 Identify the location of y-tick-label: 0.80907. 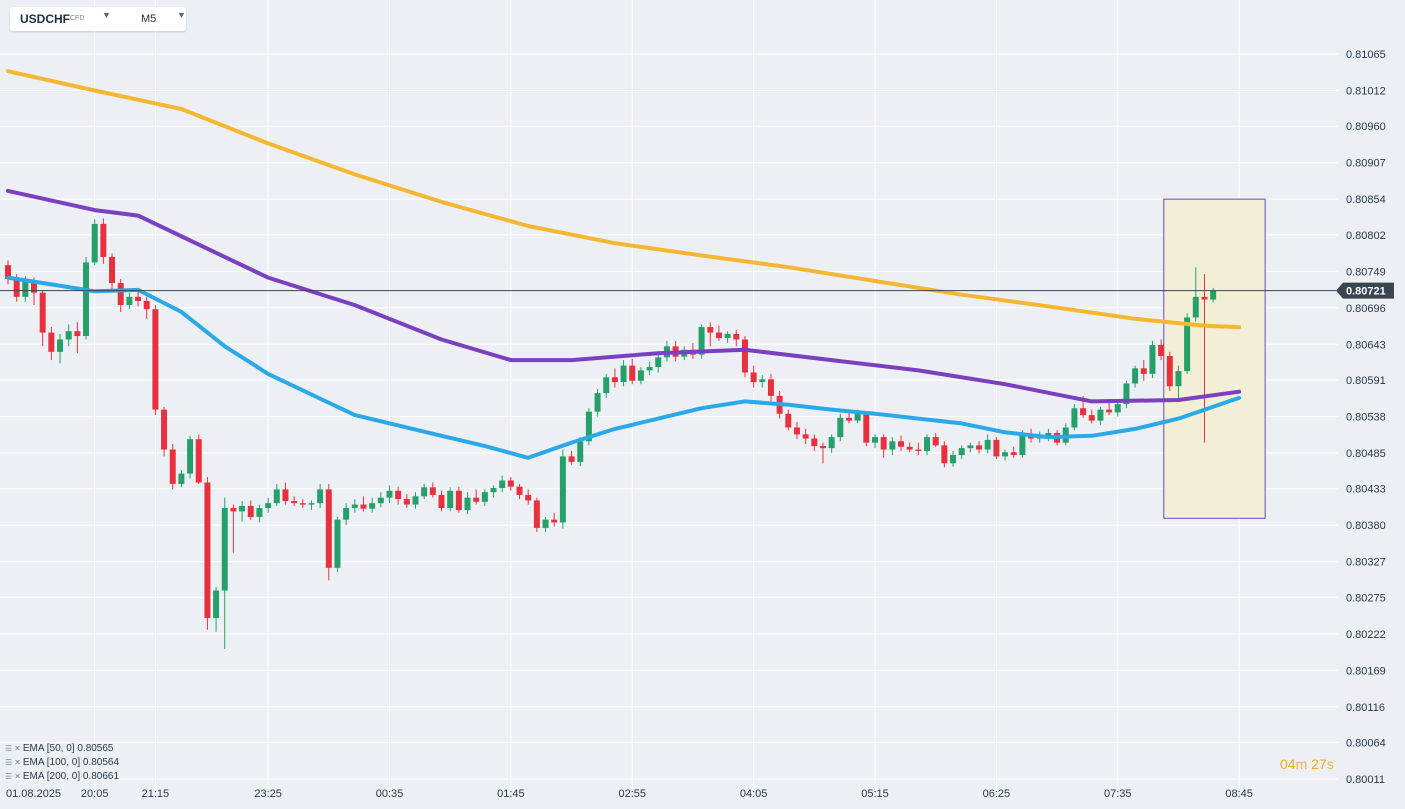
(1366, 164).